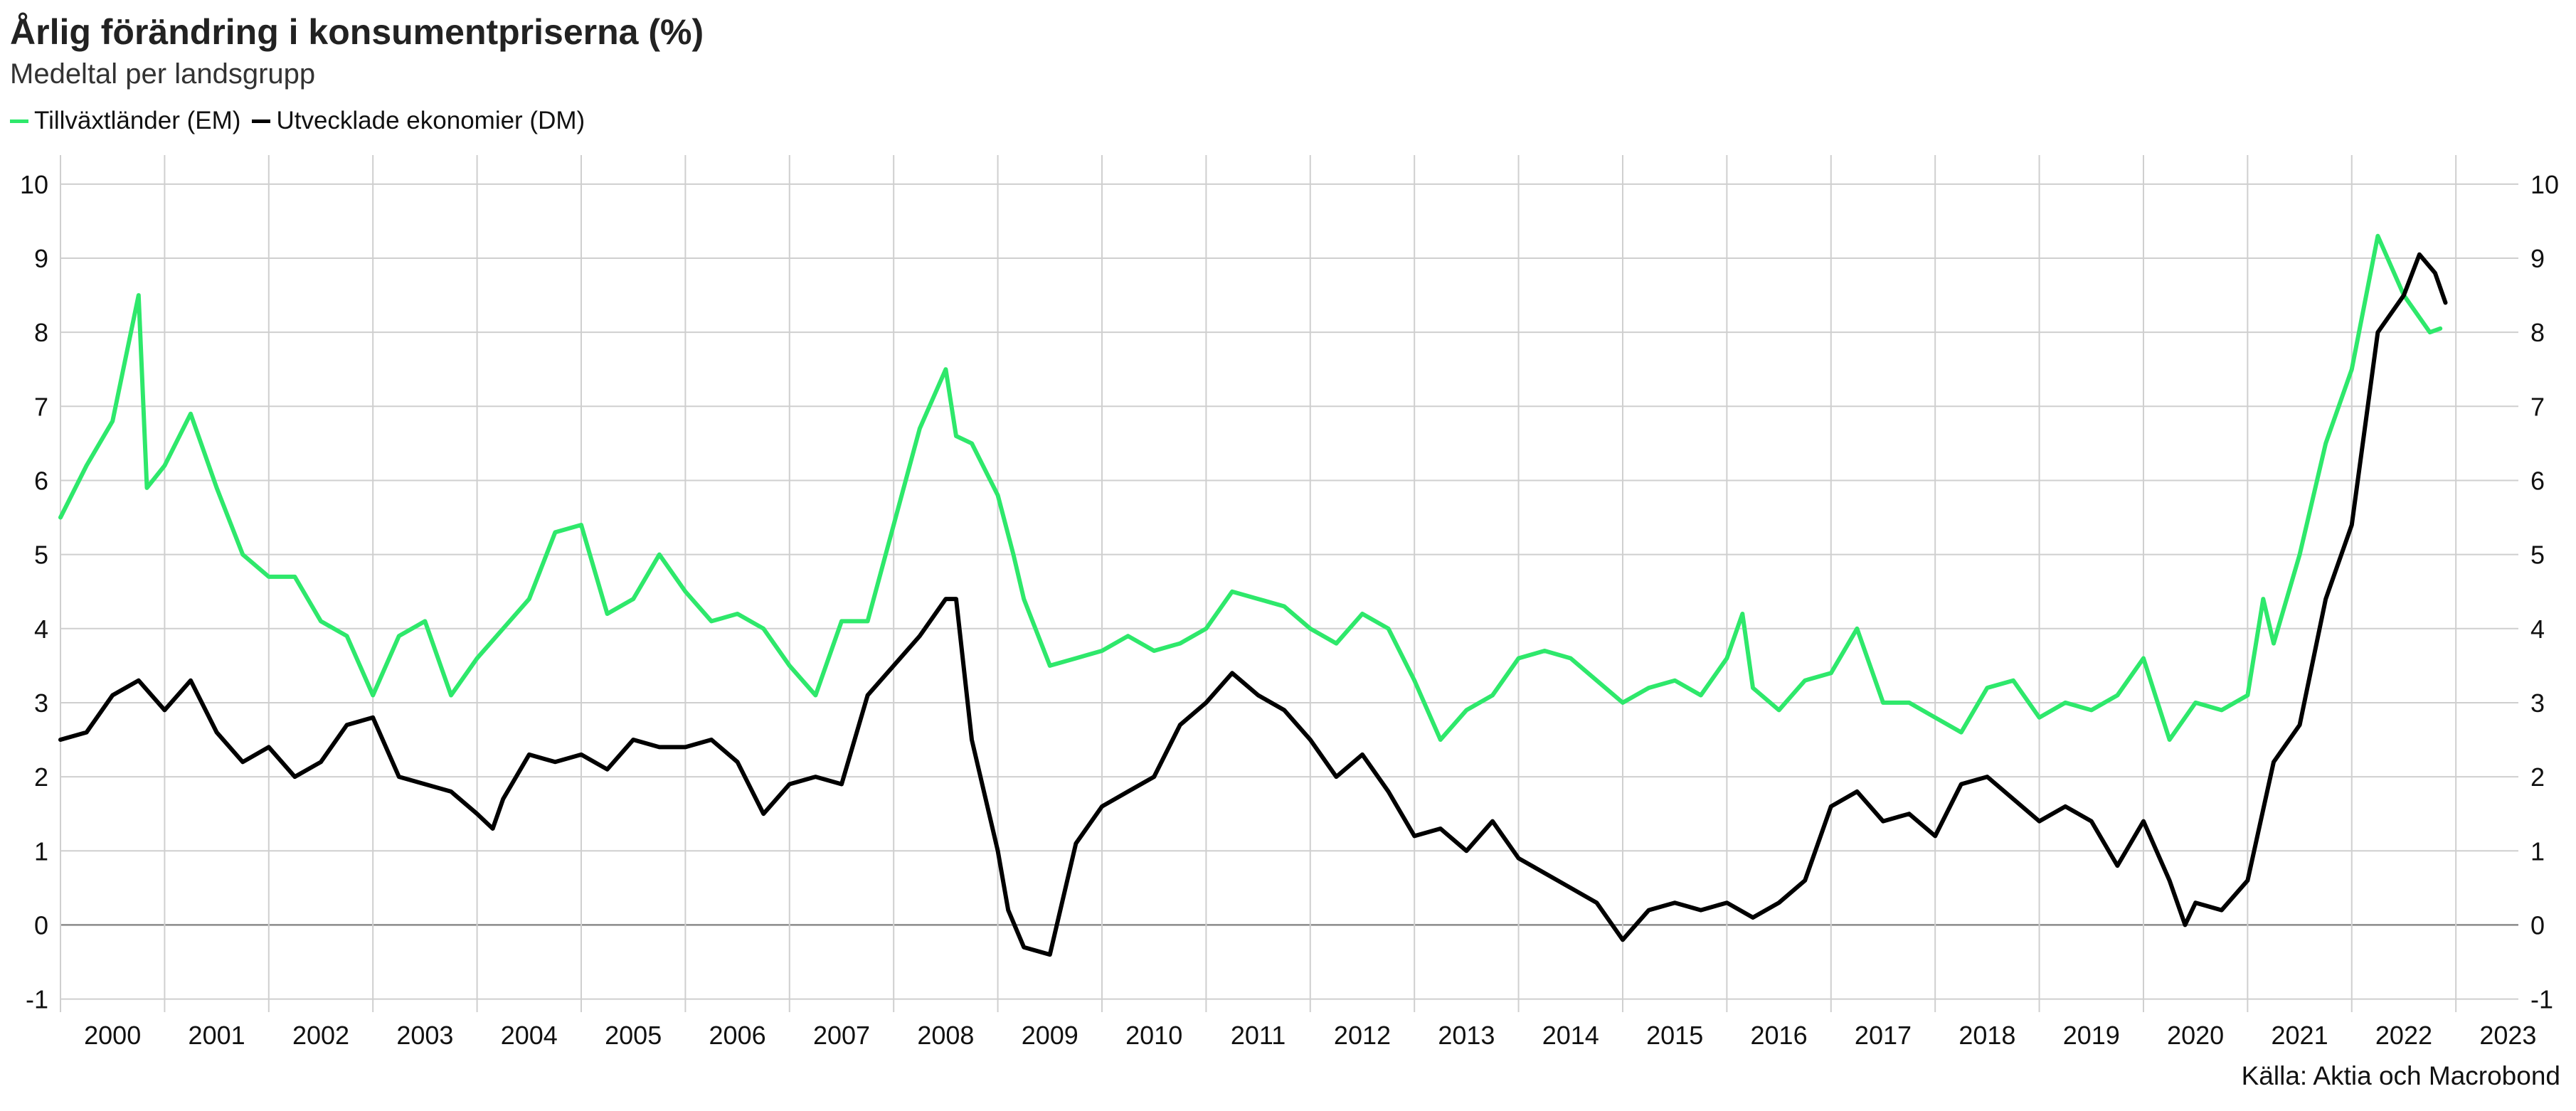 This screenshot has width=2576, height=1111. Describe the element at coordinates (1570, 1035) in the screenshot. I see `x-tick-label: 2014` at that location.